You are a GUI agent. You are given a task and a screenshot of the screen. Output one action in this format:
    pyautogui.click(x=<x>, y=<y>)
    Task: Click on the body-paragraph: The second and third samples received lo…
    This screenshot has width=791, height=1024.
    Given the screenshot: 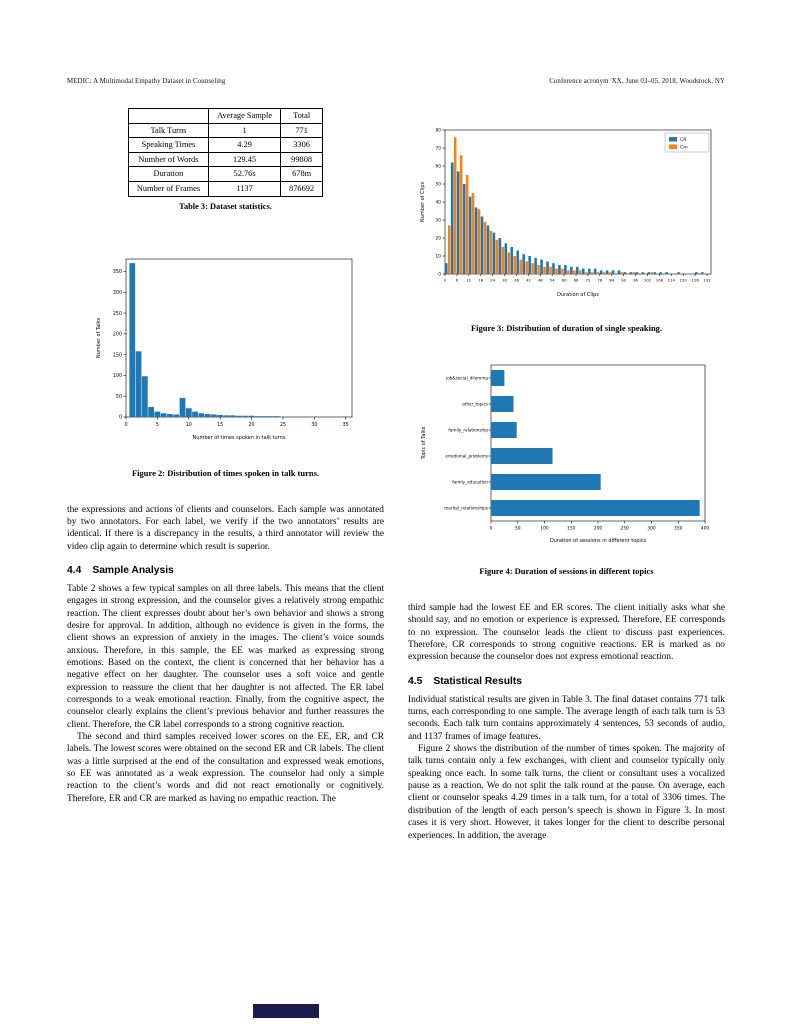 What is the action you would take?
    pyautogui.click(x=225, y=768)
    